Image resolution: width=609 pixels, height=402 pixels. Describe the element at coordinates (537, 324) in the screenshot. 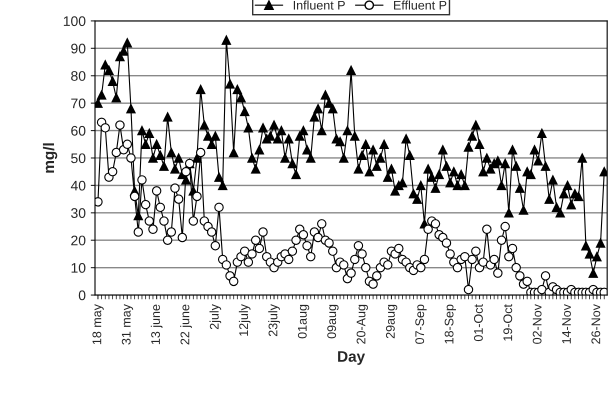

I see `x-tick-label: 02-Nov` at that location.